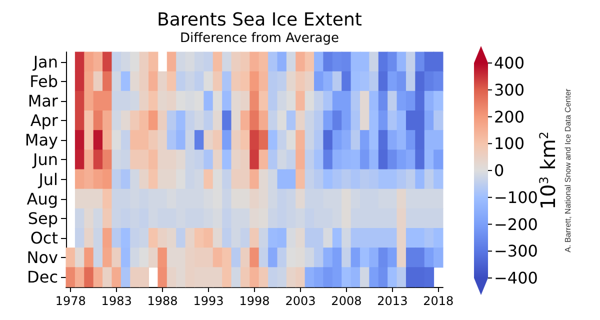 The width and height of the screenshot is (600, 320). Describe the element at coordinates (300, 301) in the screenshot. I see `x-tick-label: 2003` at that location.